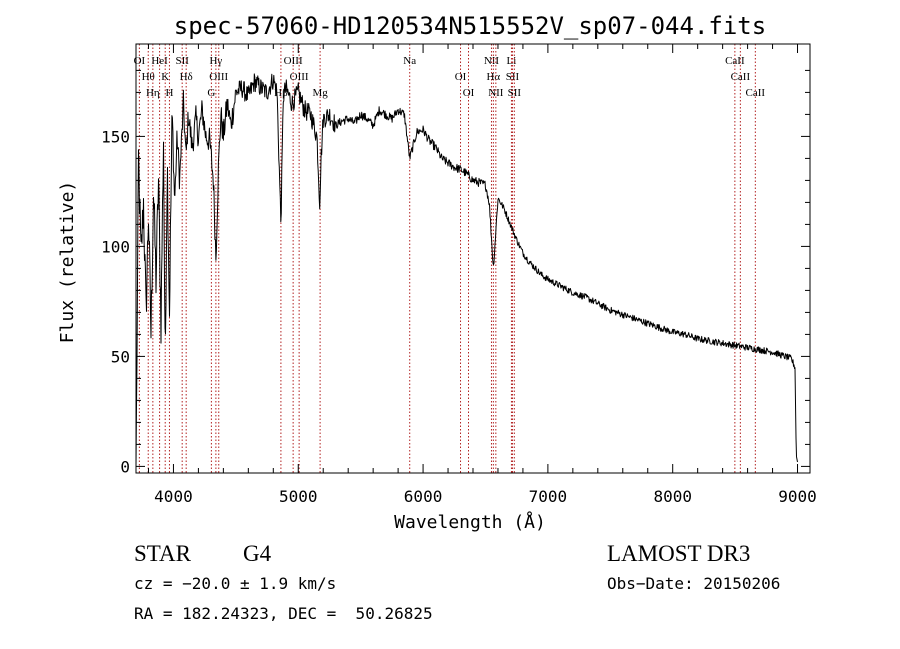 The image size is (900, 649). What do you see at coordinates (694, 583) in the screenshot?
I see `obs-date: Obs−Date: 20150206` at bounding box center [694, 583].